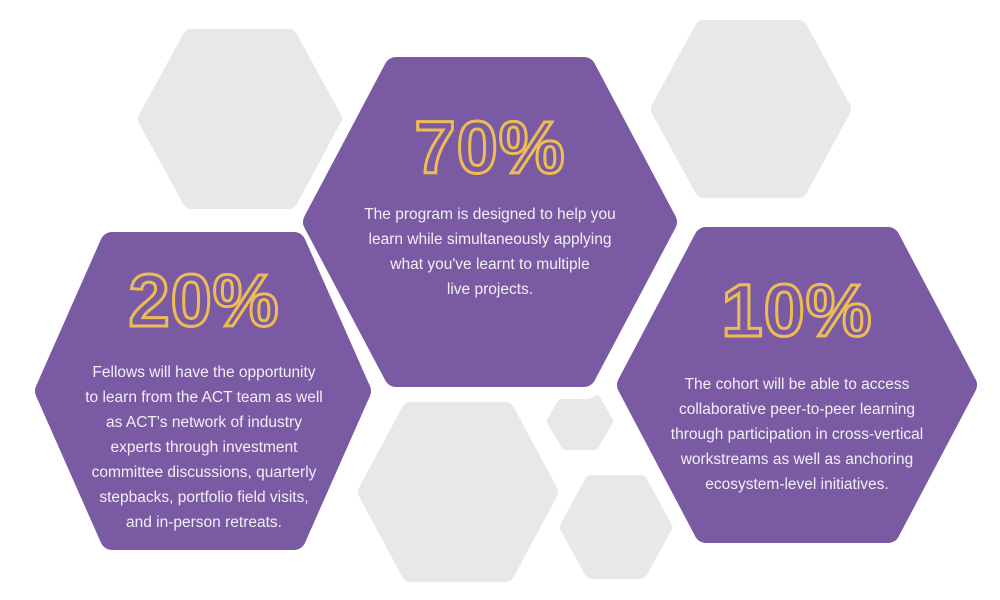 The image size is (1000, 600). Describe the element at coordinates (796, 310) in the screenshot. I see `stat-value-10: 10%` at that location.